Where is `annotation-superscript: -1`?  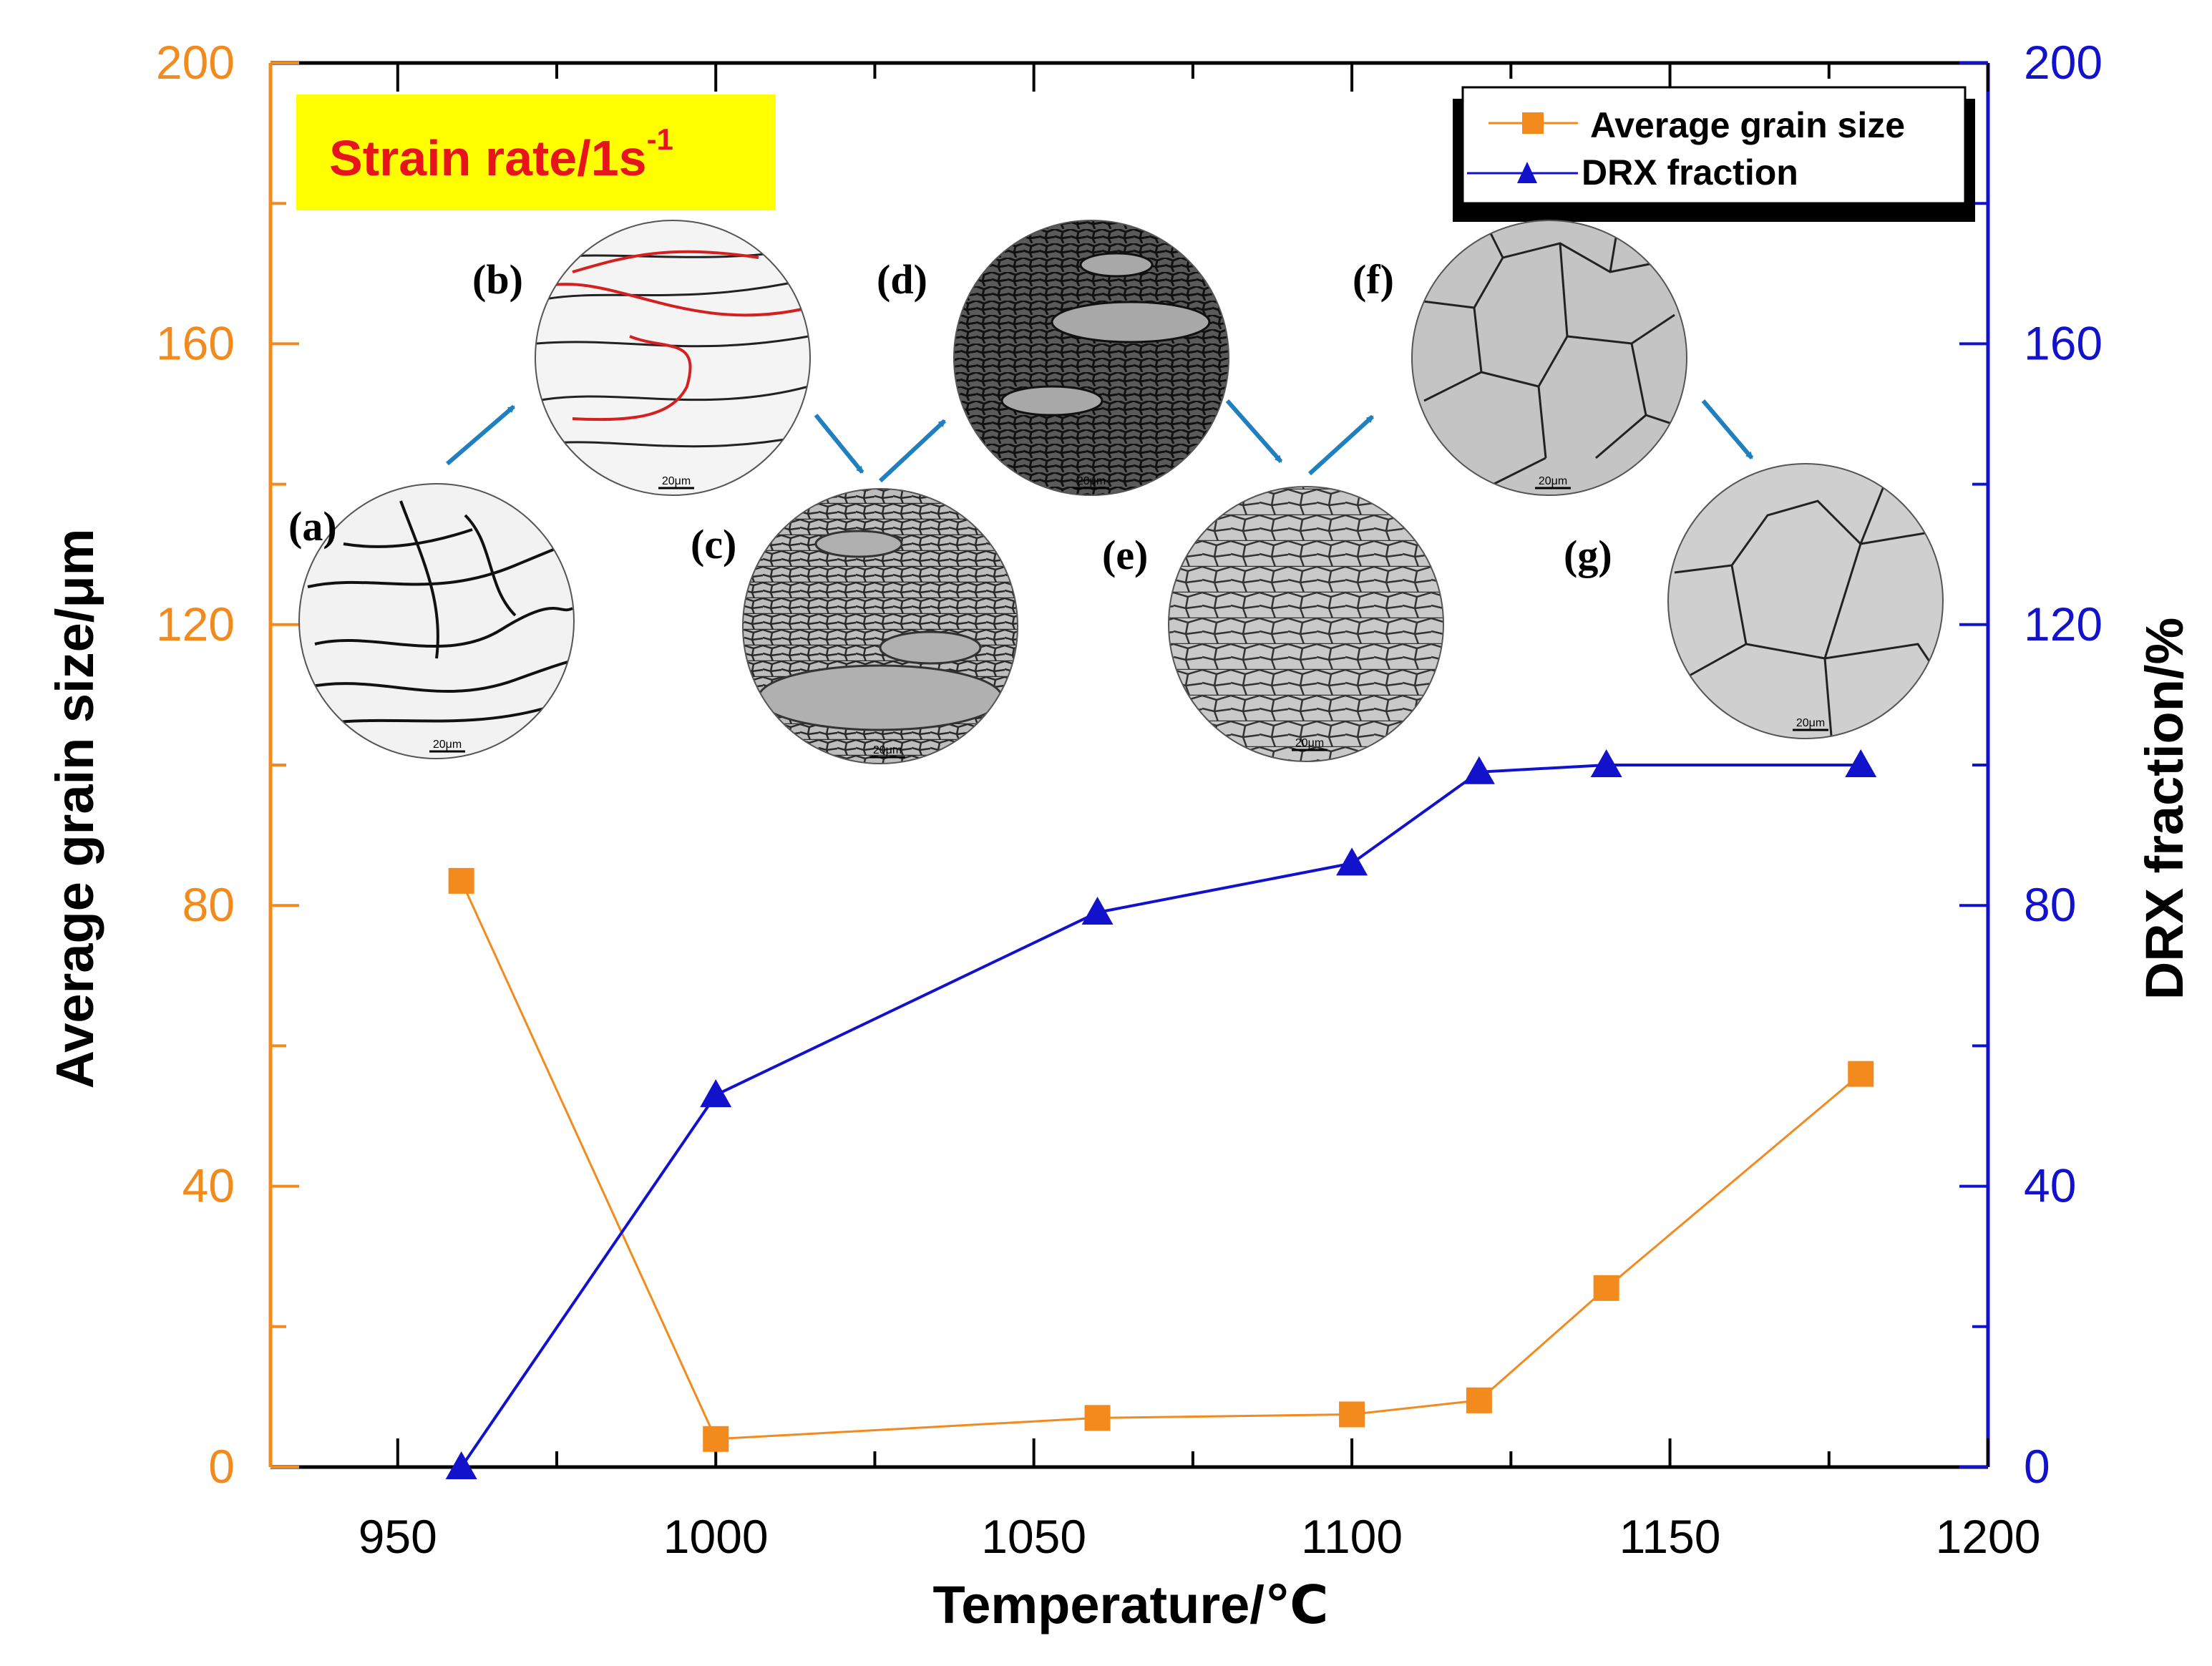 annotation-superscript: -1 is located at coordinates (660, 139).